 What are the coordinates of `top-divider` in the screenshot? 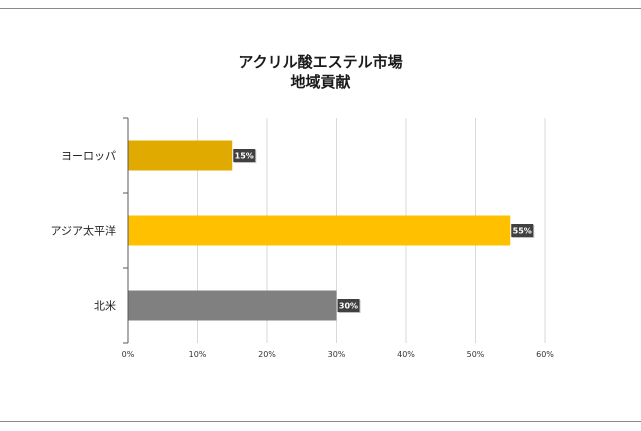 It's located at (320, 8).